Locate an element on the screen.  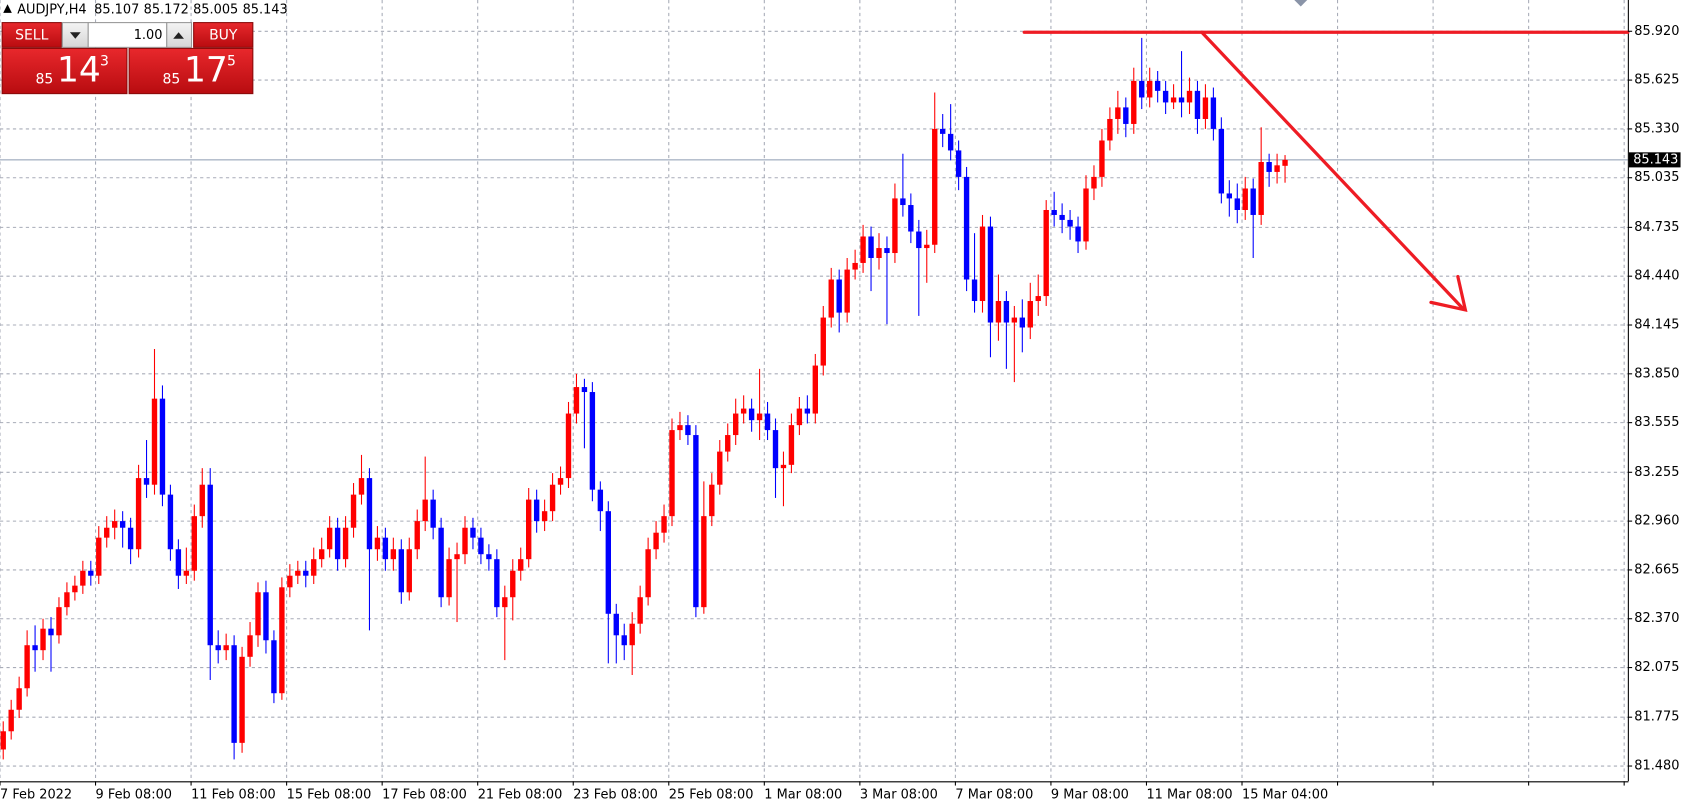
buy-price-pip: 5 is located at coordinates (231, 61).